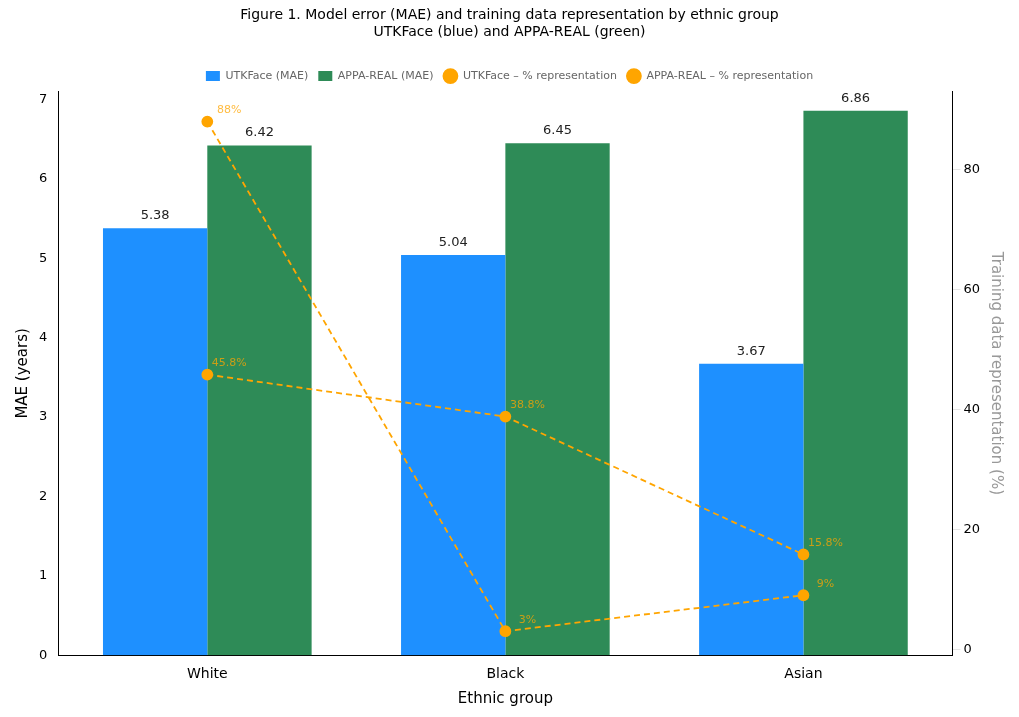  I want to click on x-tick-label: Black, so click(506, 673).